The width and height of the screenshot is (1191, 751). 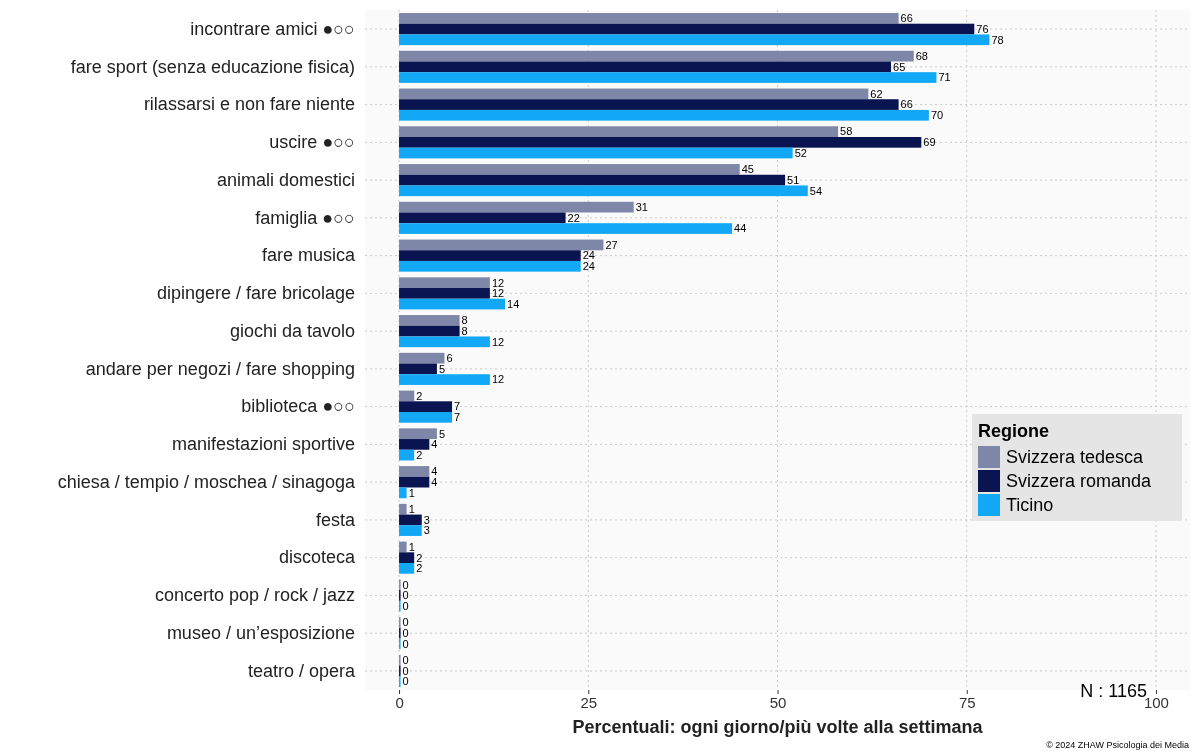 I want to click on data-label: 14, so click(x=513, y=303).